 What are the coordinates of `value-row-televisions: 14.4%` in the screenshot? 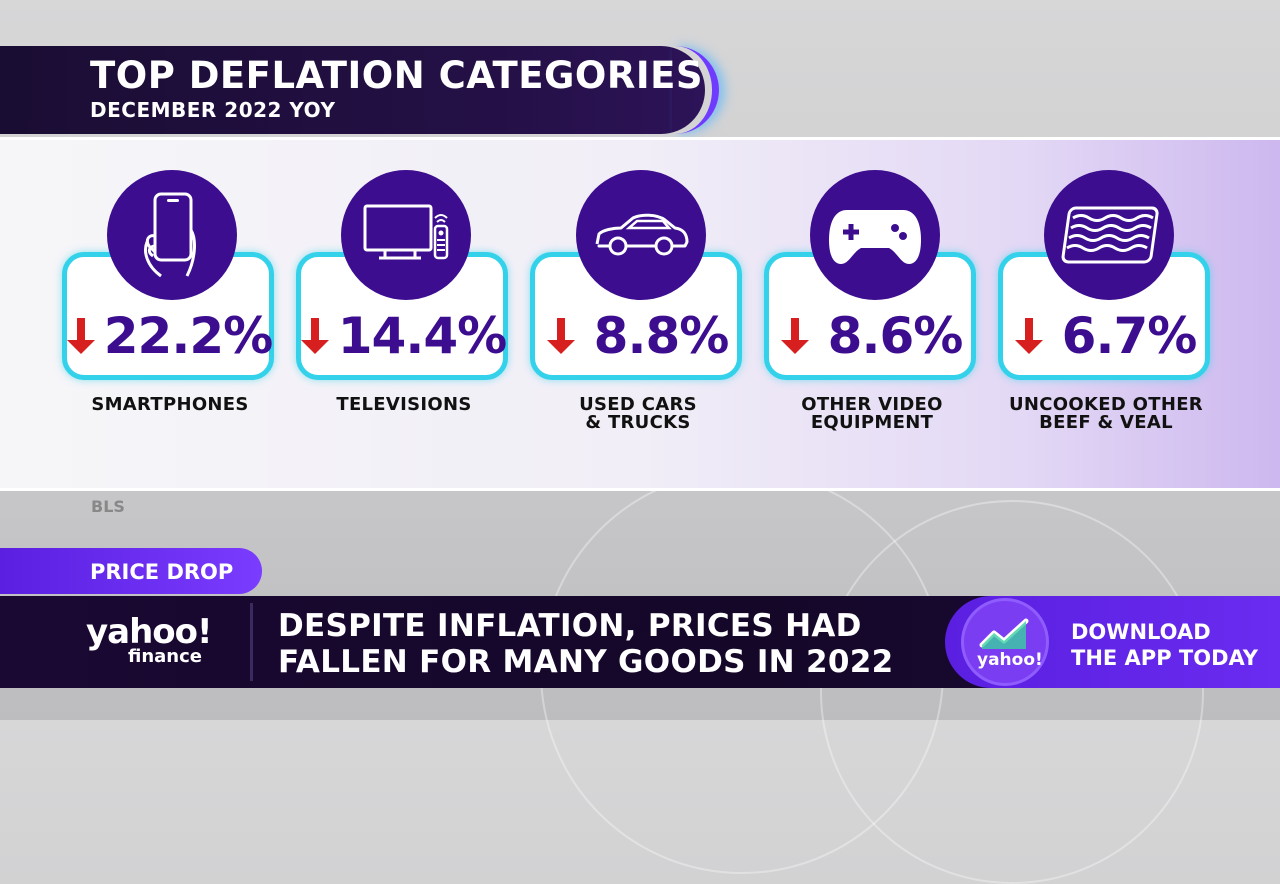 It's located at (402, 336).